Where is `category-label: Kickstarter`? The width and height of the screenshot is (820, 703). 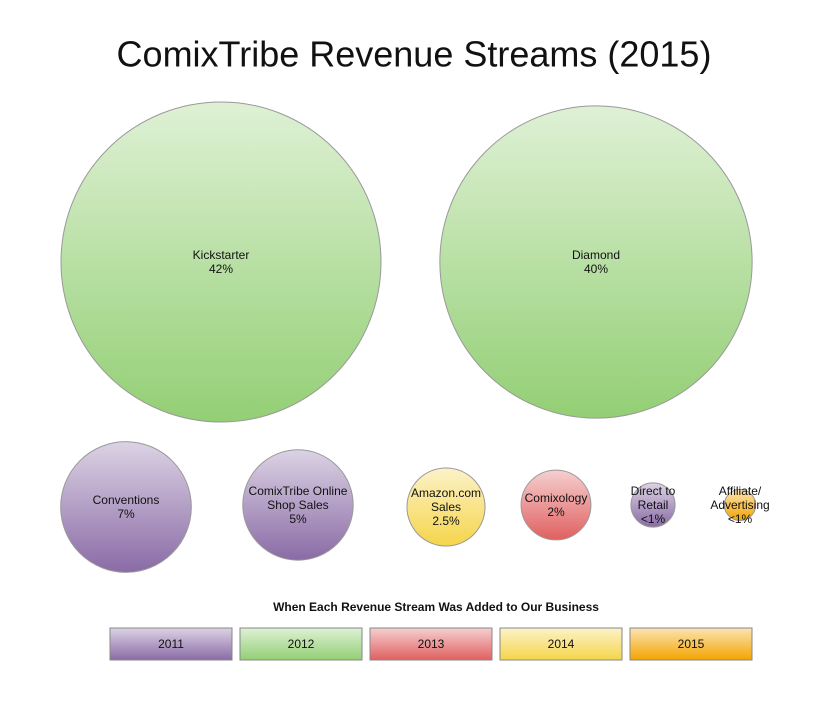 category-label: Kickstarter is located at coordinates (221, 255).